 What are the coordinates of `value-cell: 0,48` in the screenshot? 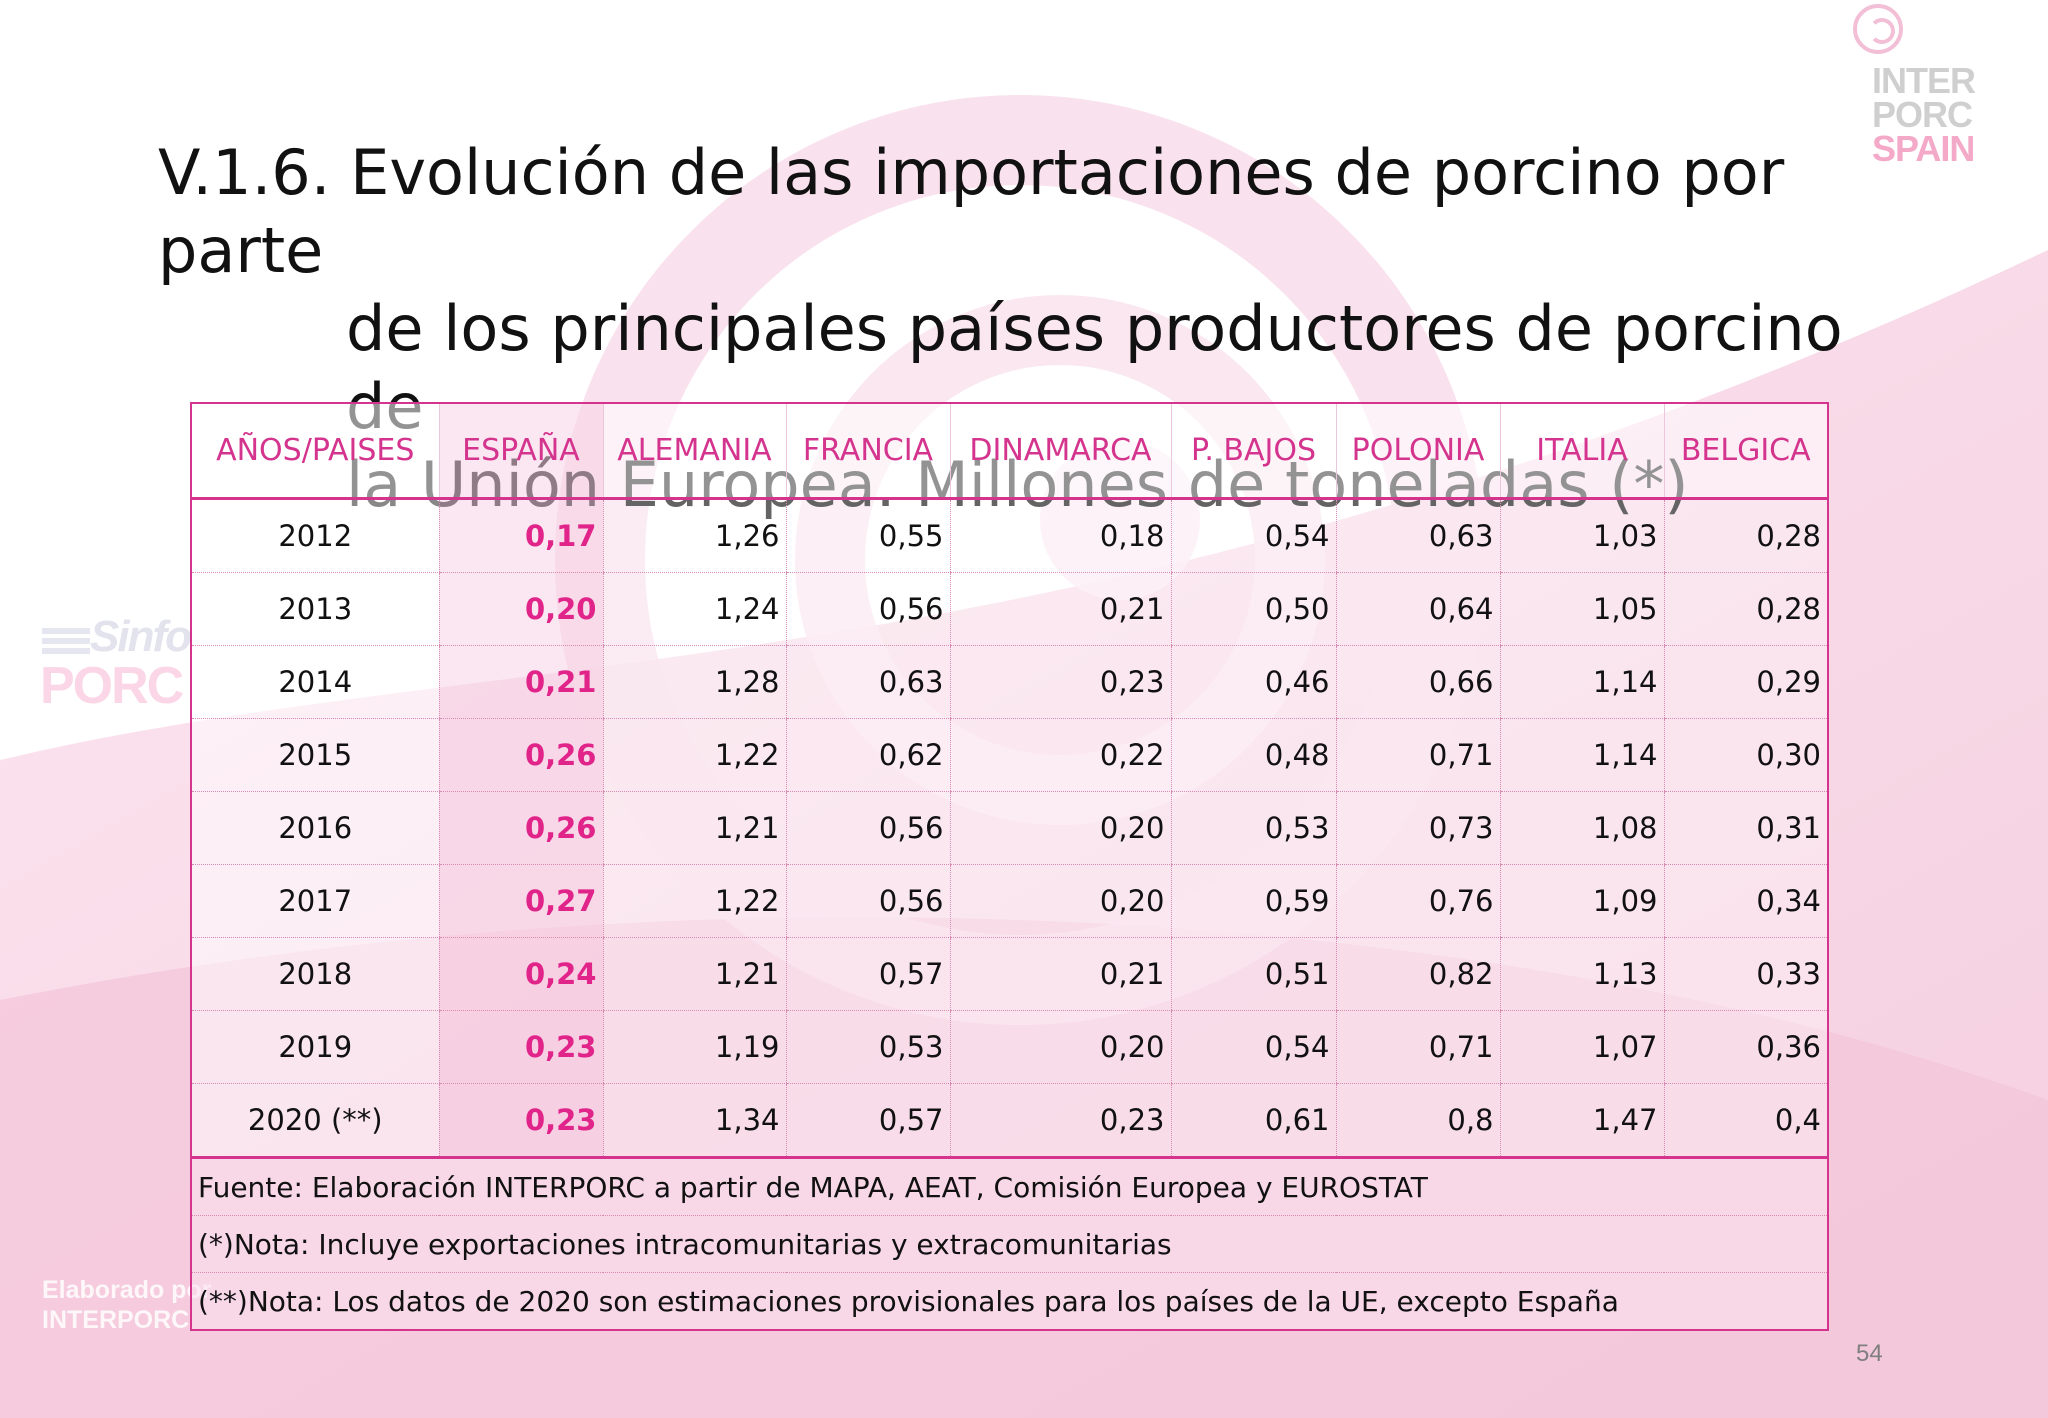 It's located at (1253, 755).